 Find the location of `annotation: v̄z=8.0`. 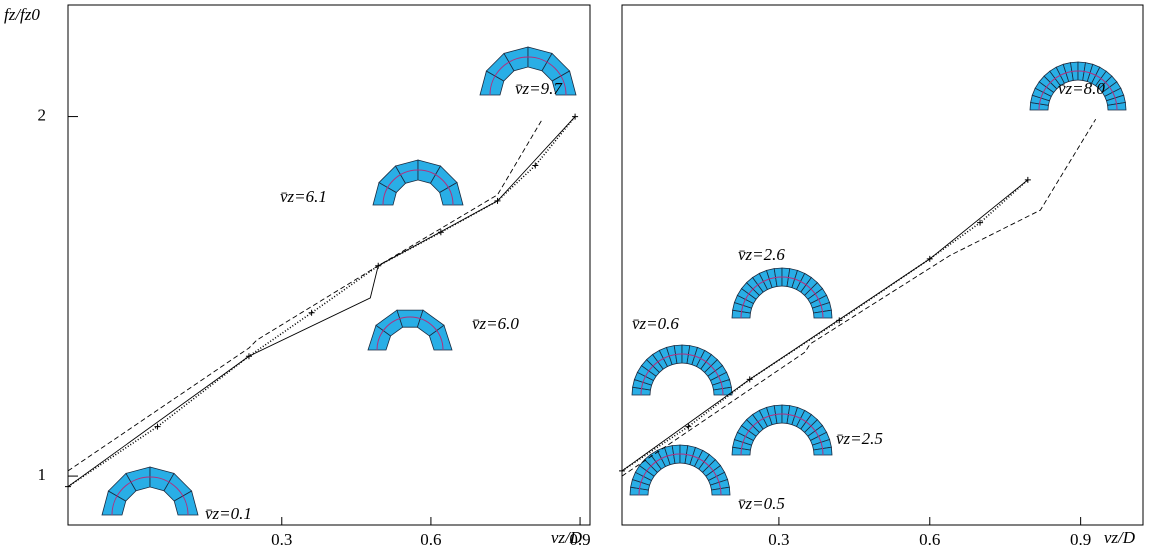

annotation: v̄z=8.0 is located at coordinates (1081, 88).